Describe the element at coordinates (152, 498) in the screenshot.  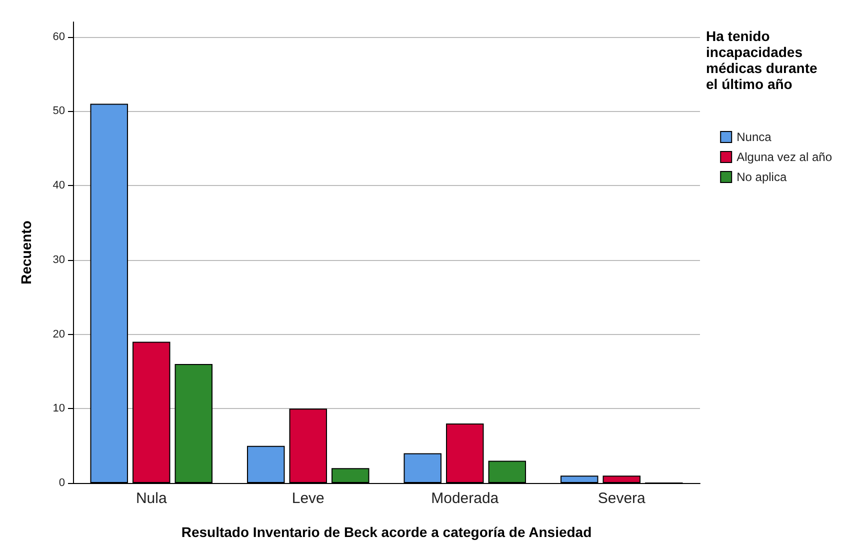
I see `x-tick-label: Nula` at that location.